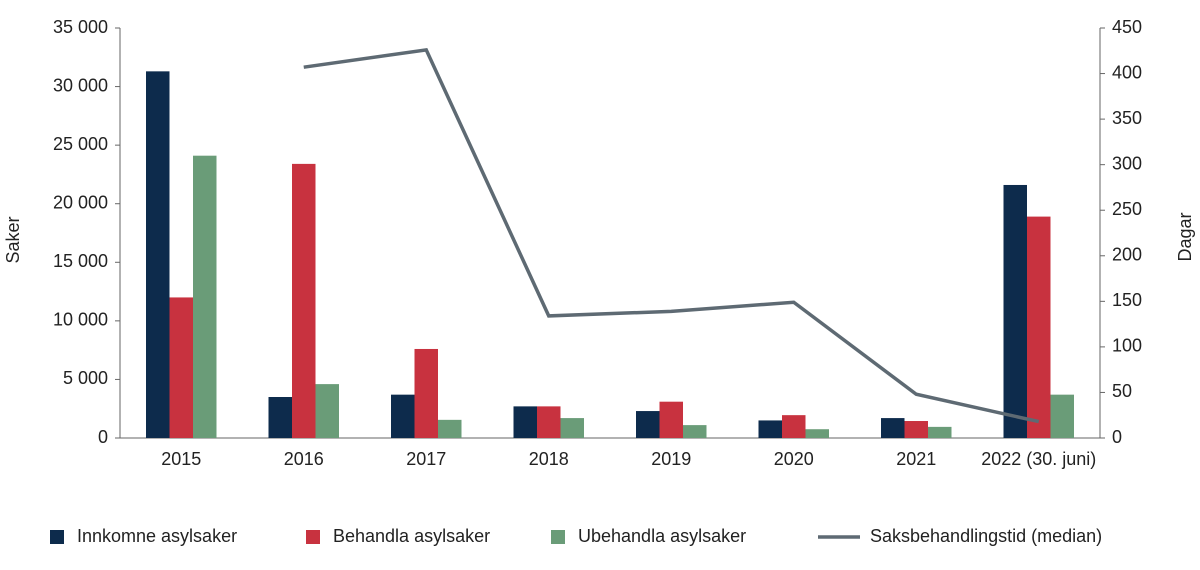  What do you see at coordinates (80, 27) in the screenshot?
I see `y-tick-label: 35 000` at bounding box center [80, 27].